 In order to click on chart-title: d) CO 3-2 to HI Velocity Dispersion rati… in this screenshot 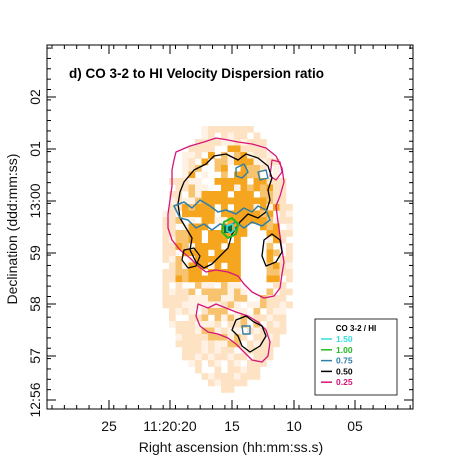, I will do `click(196, 73)`.